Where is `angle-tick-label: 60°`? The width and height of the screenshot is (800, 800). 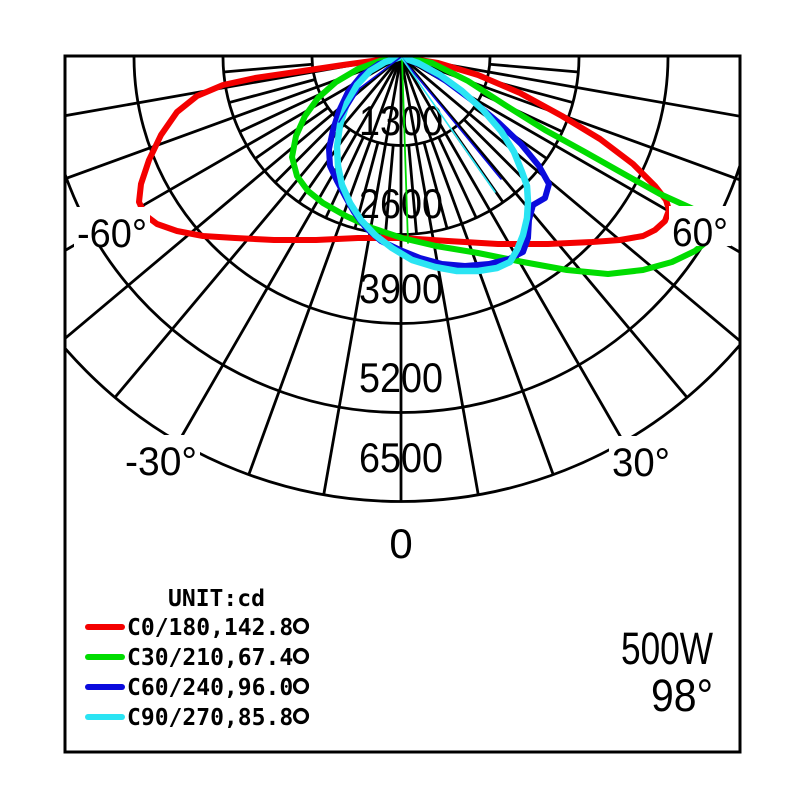
angle-tick-label: 60° is located at coordinates (700, 233).